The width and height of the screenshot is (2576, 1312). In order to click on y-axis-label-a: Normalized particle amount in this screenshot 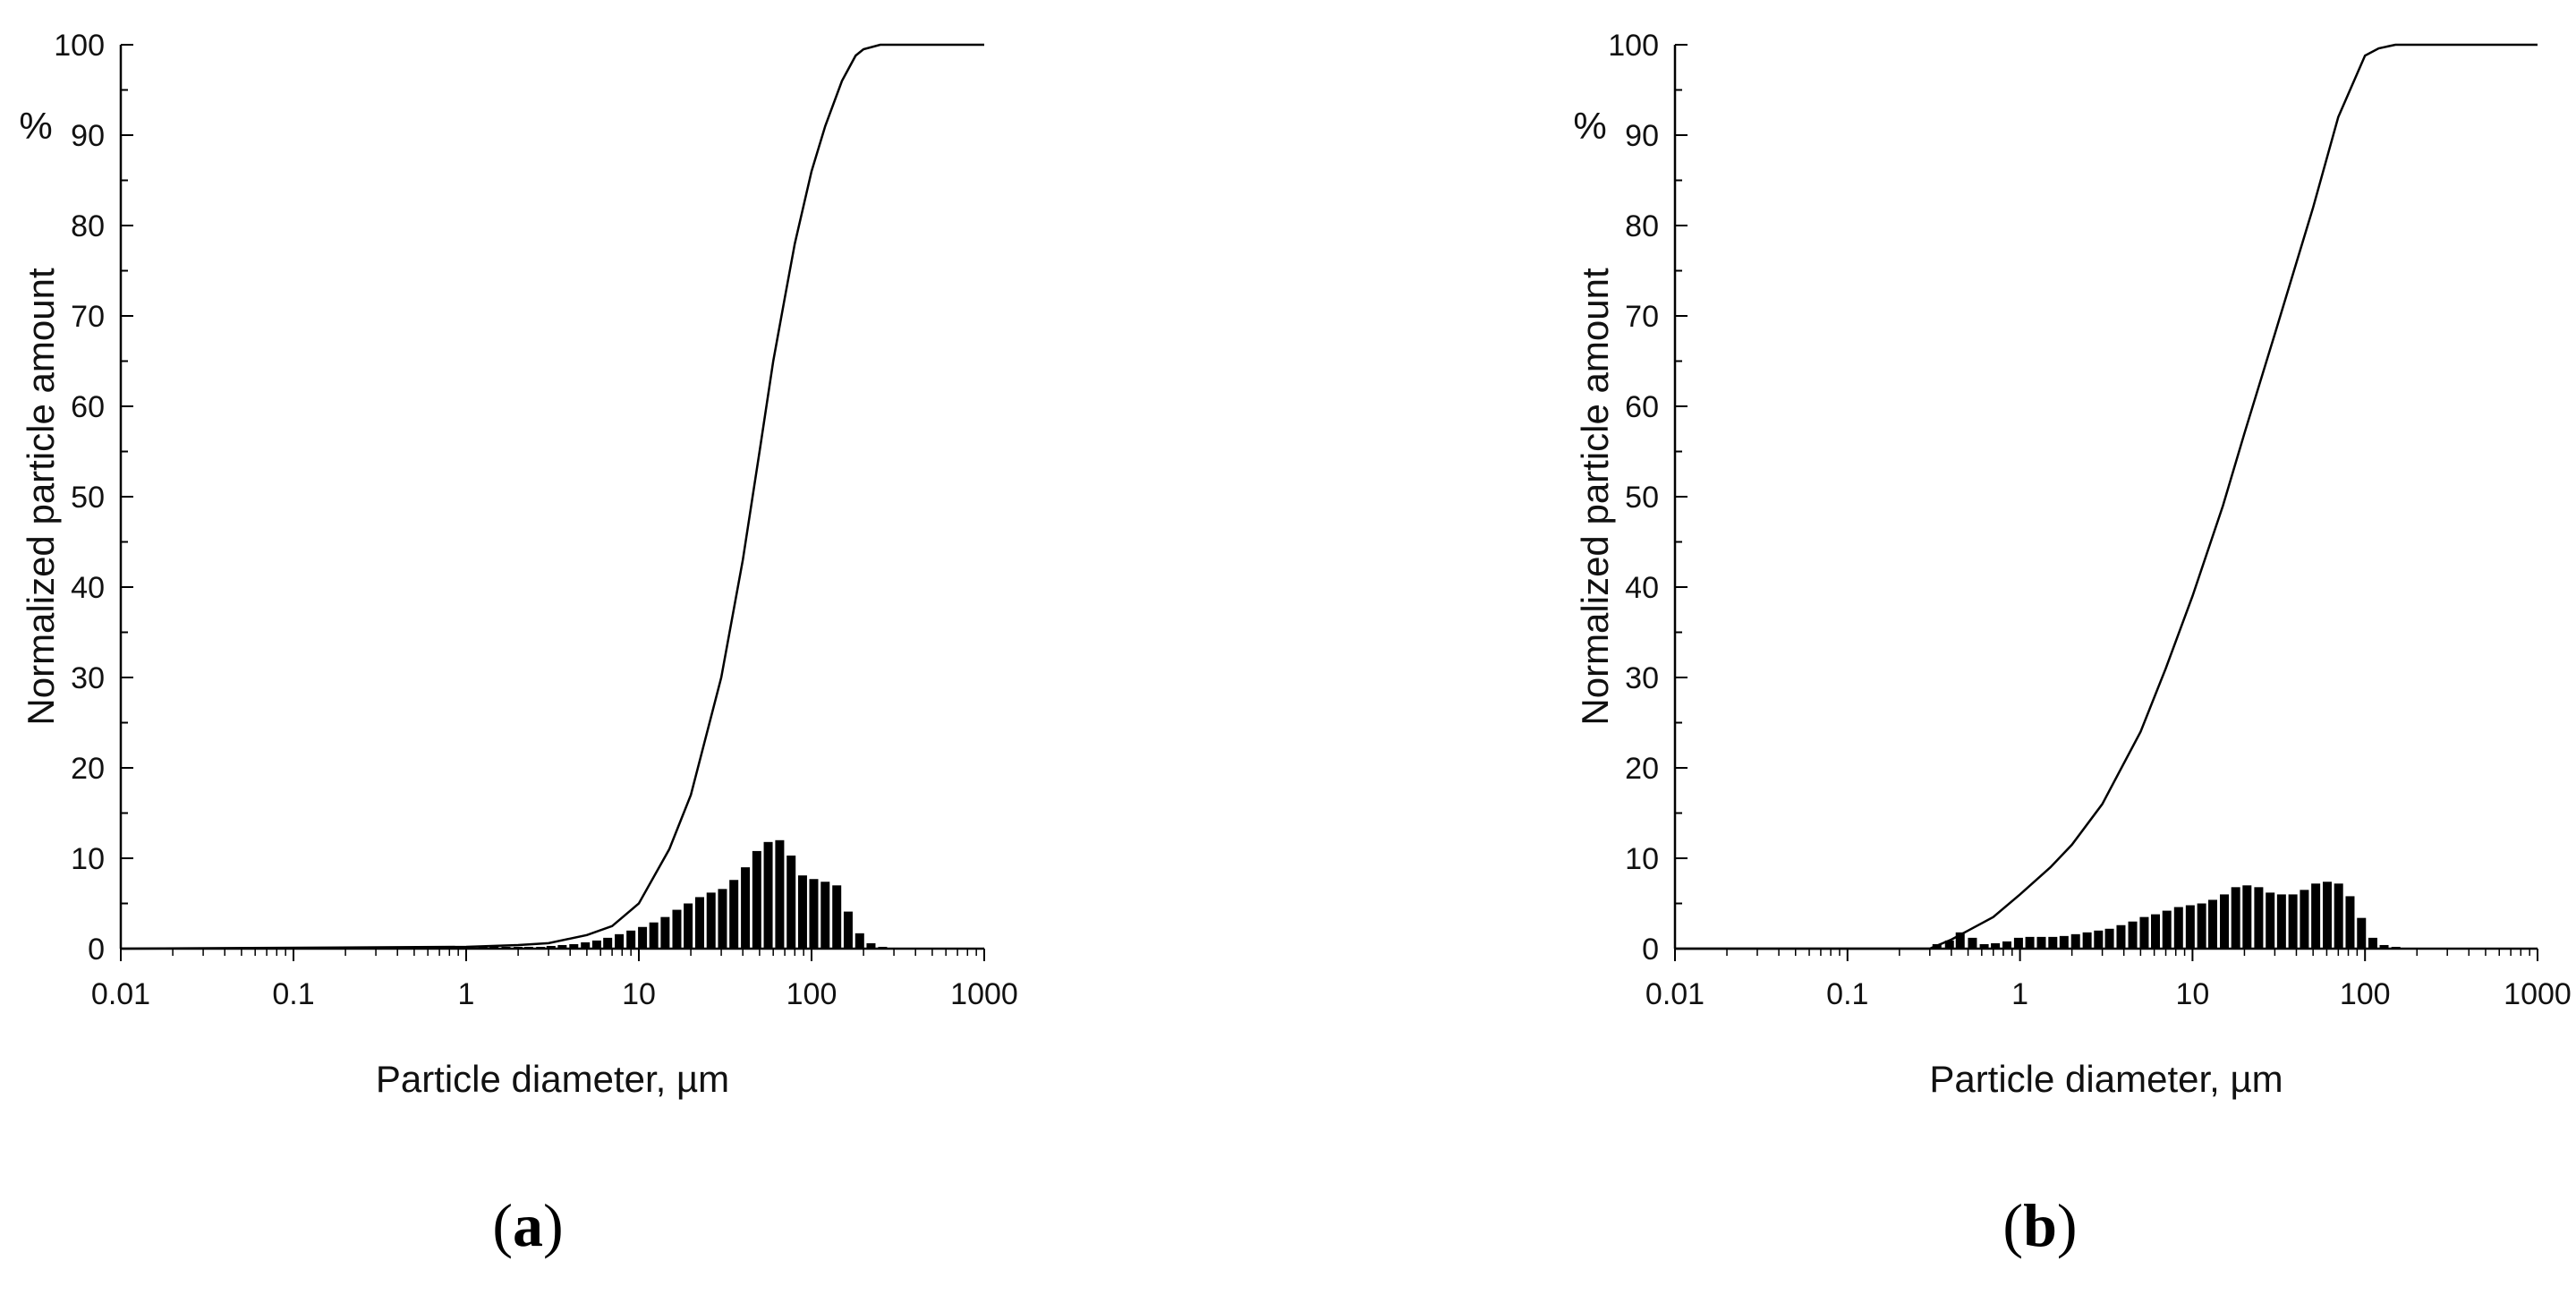, I will do `click(41, 497)`.